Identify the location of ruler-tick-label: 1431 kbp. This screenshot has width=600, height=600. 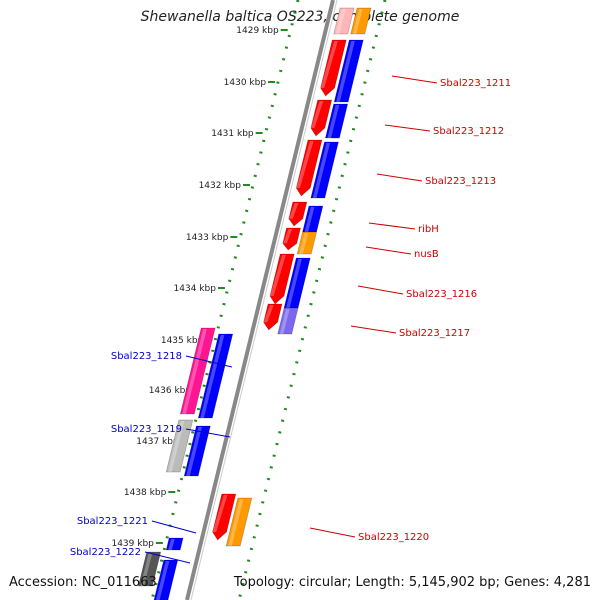
(232, 134).